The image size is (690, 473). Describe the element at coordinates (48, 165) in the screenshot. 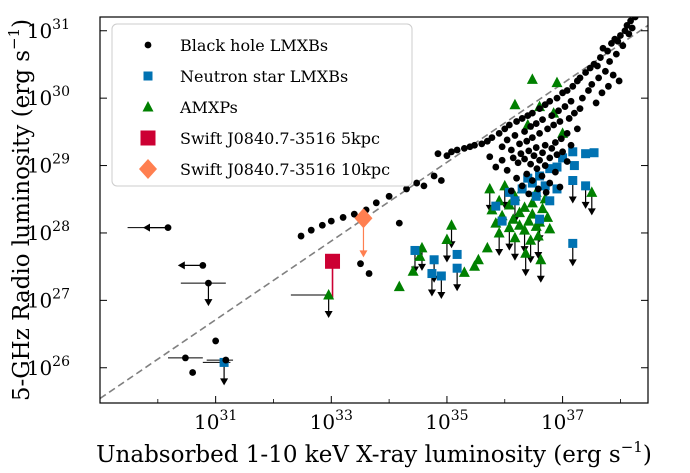

I see `y-tick-label: 1029` at that location.